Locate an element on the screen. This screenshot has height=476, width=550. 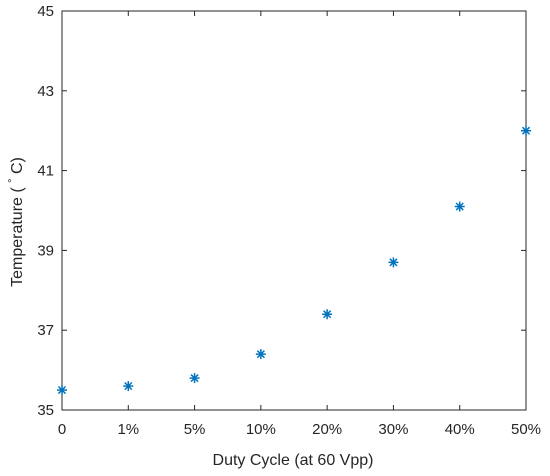
x-tick-label: 40% is located at coordinates (460, 429).